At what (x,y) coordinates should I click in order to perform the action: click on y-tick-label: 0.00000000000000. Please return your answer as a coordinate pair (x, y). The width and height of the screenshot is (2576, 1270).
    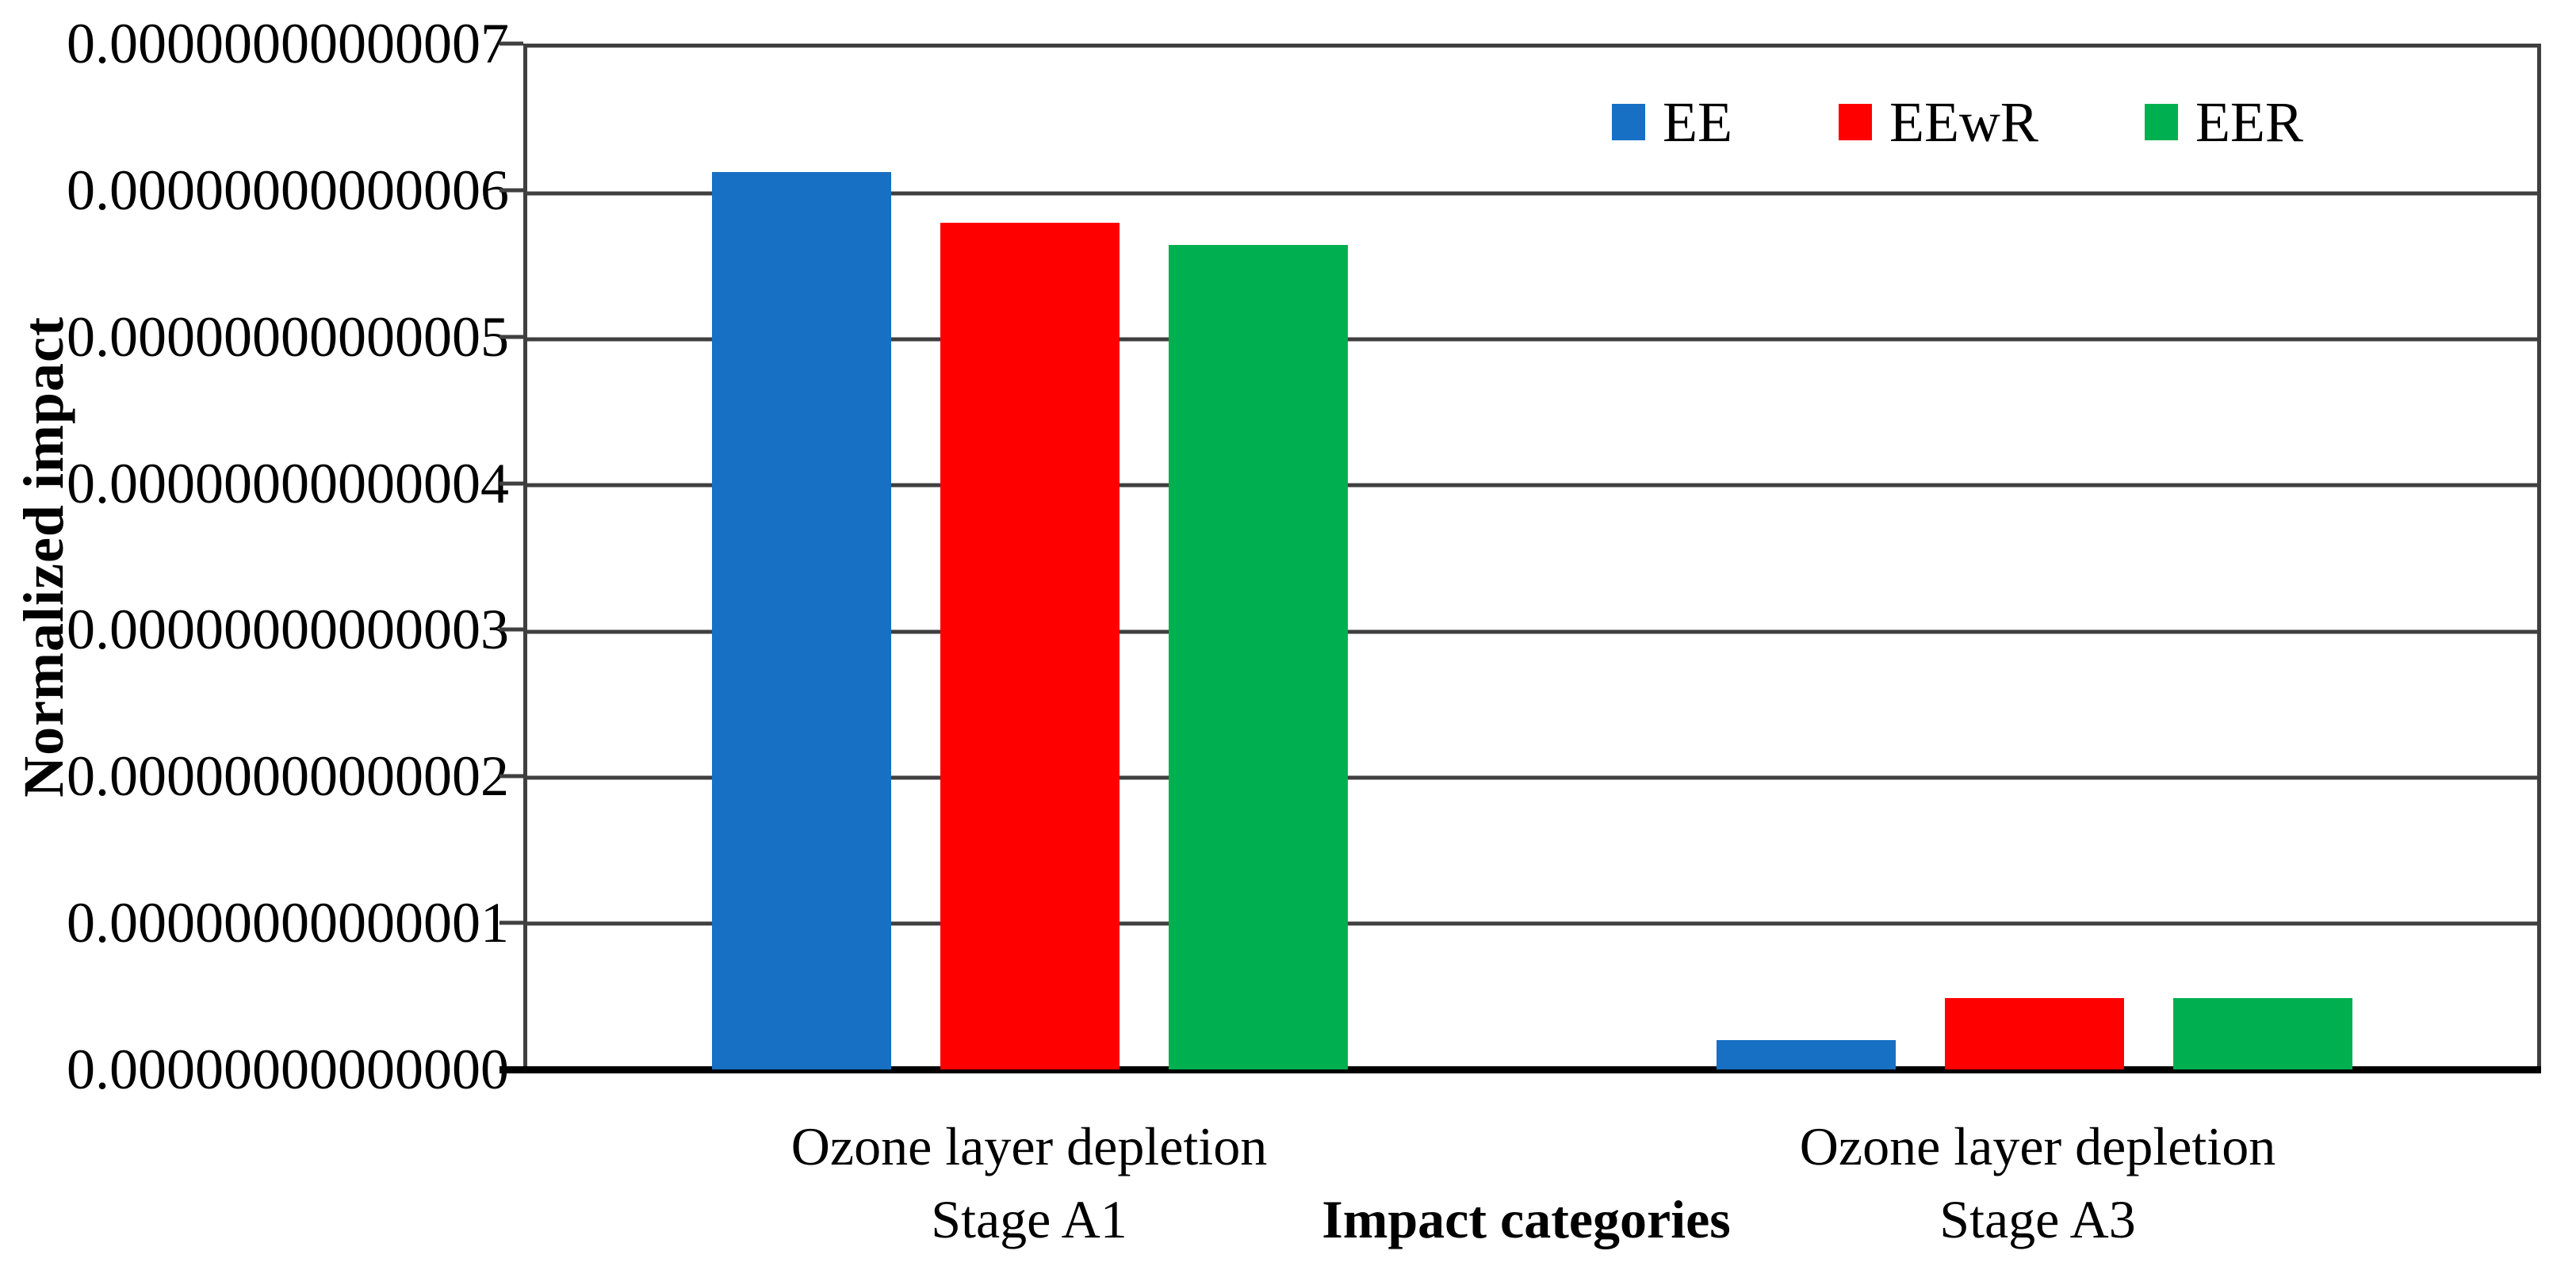
    Looking at the image, I should click on (288, 1069).